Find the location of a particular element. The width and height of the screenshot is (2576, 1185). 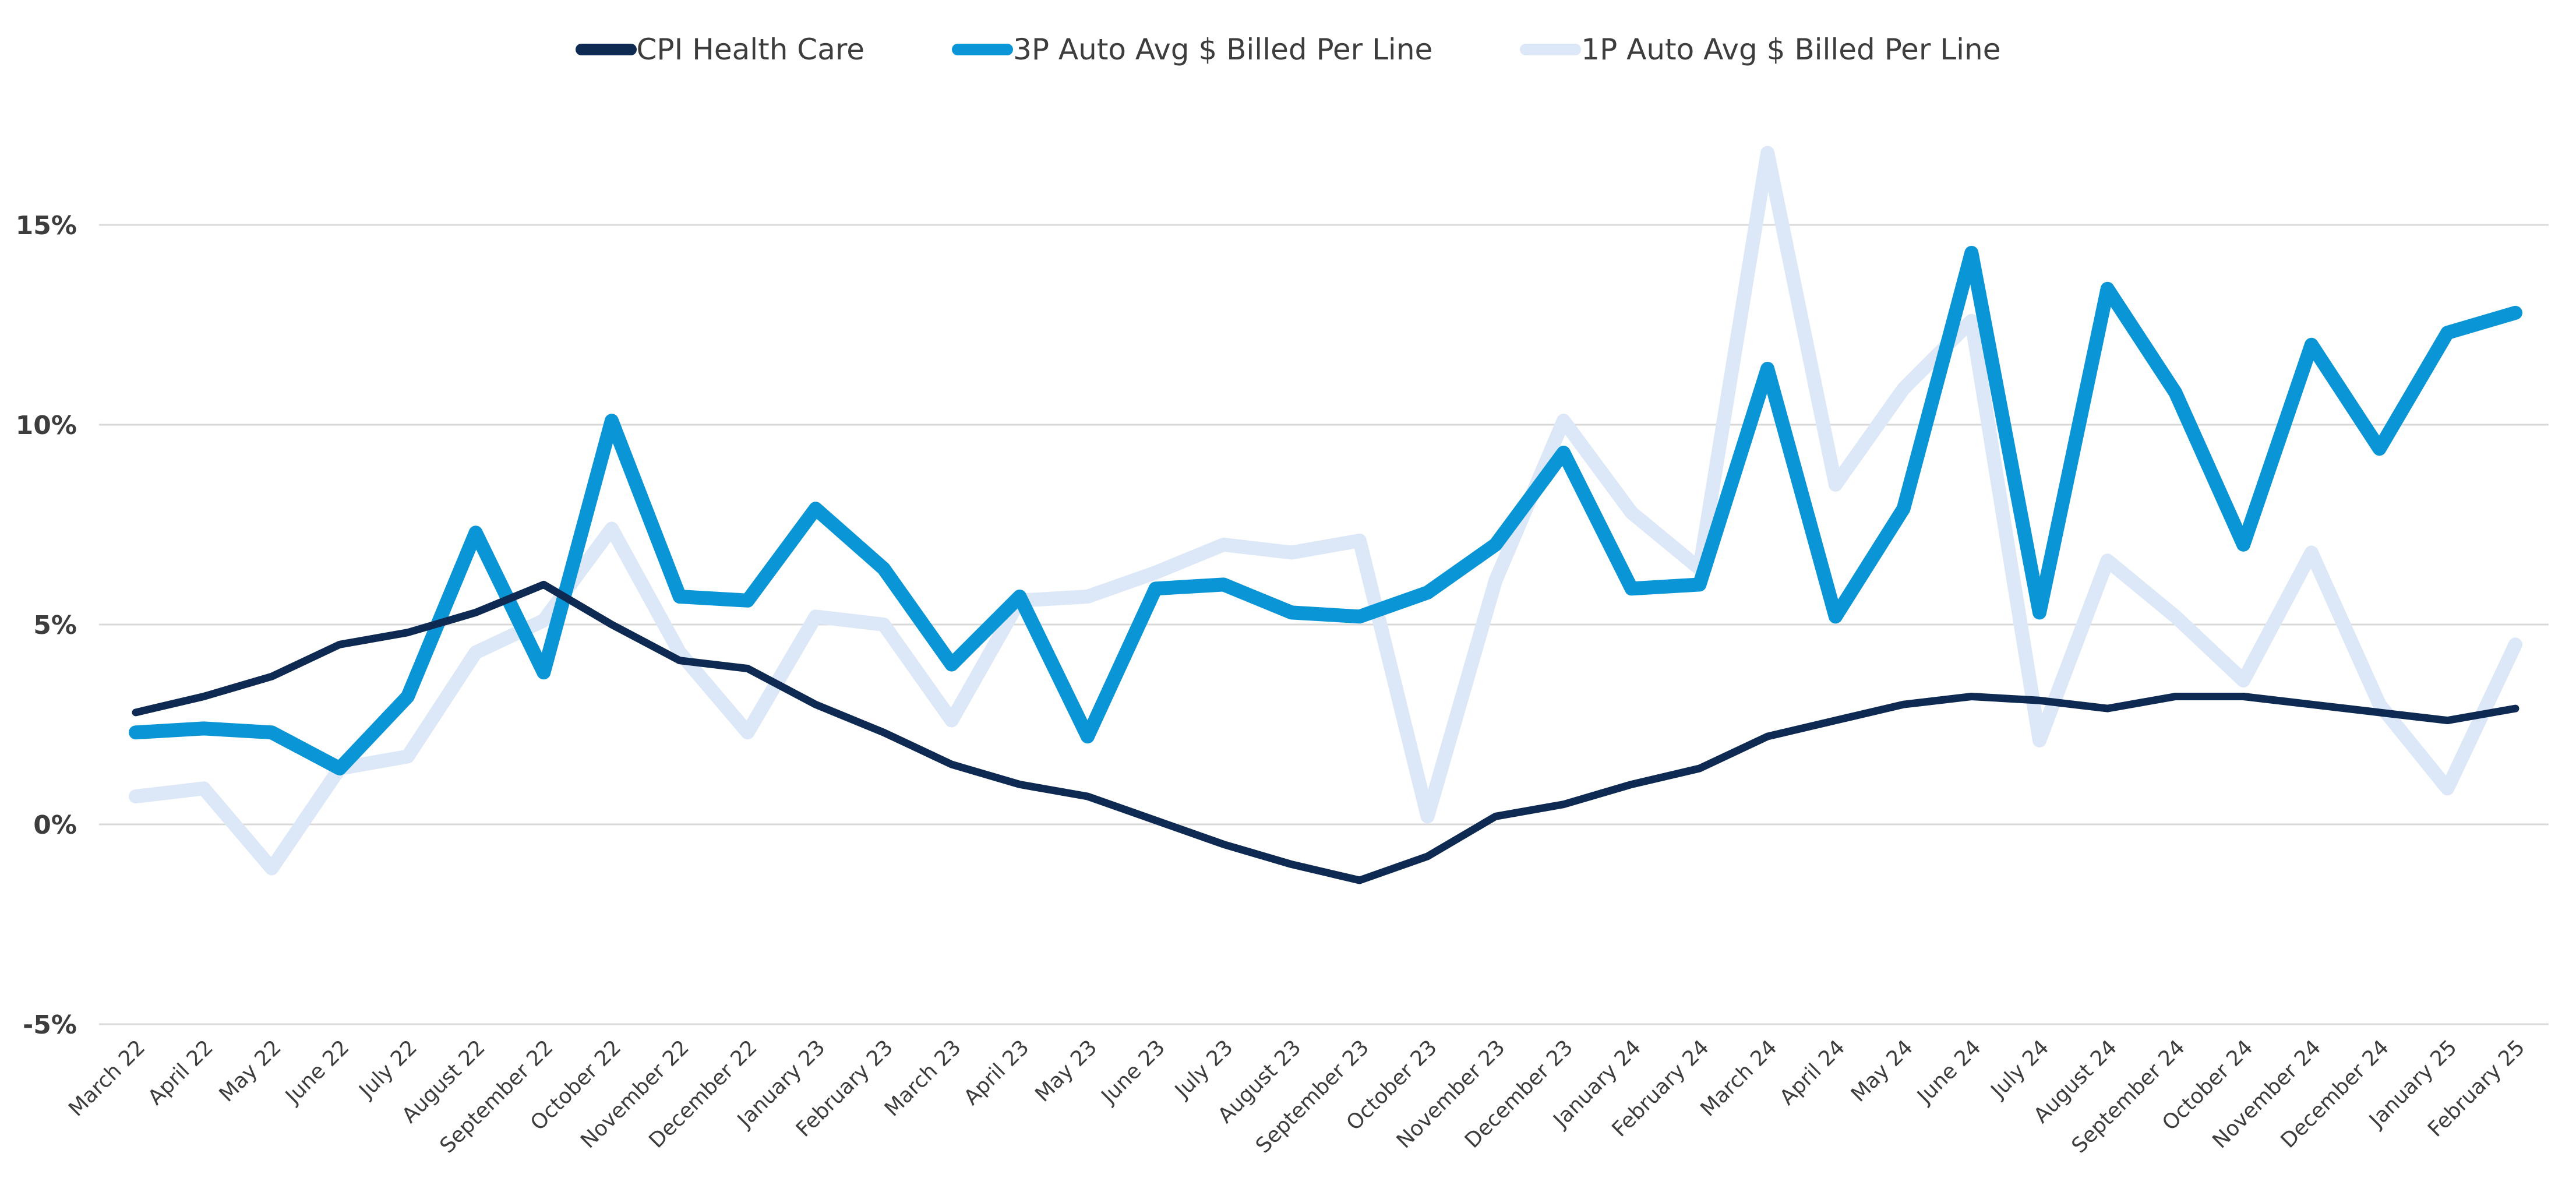

x-tick-label: September 22 is located at coordinates (496, 1097).